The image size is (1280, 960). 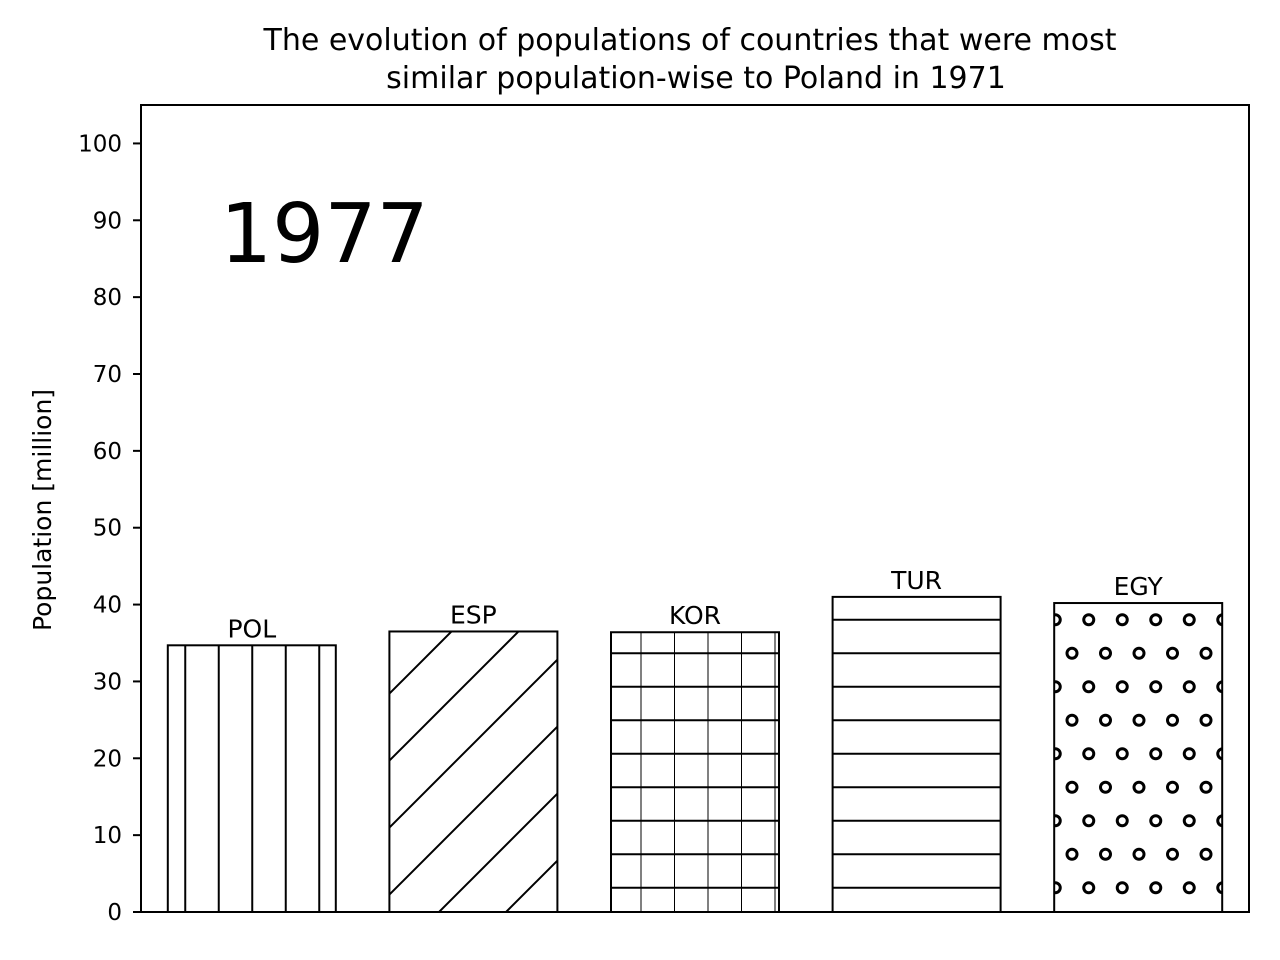 I want to click on y-tick-label: 60, so click(x=107, y=452).